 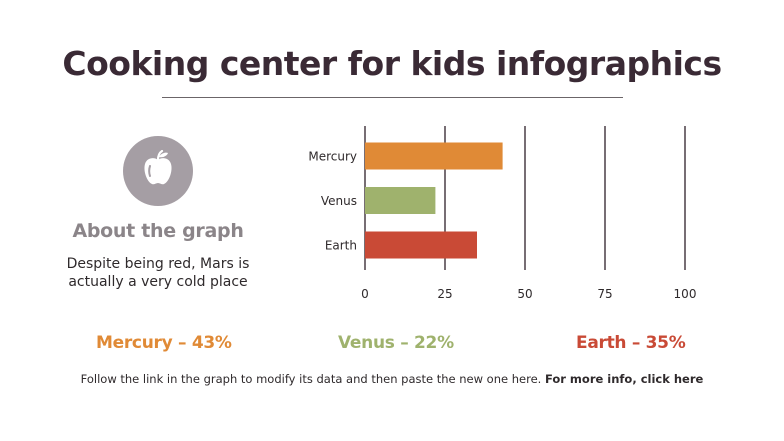 What do you see at coordinates (604, 294) in the screenshot?
I see `x-tick-label: 75` at bounding box center [604, 294].